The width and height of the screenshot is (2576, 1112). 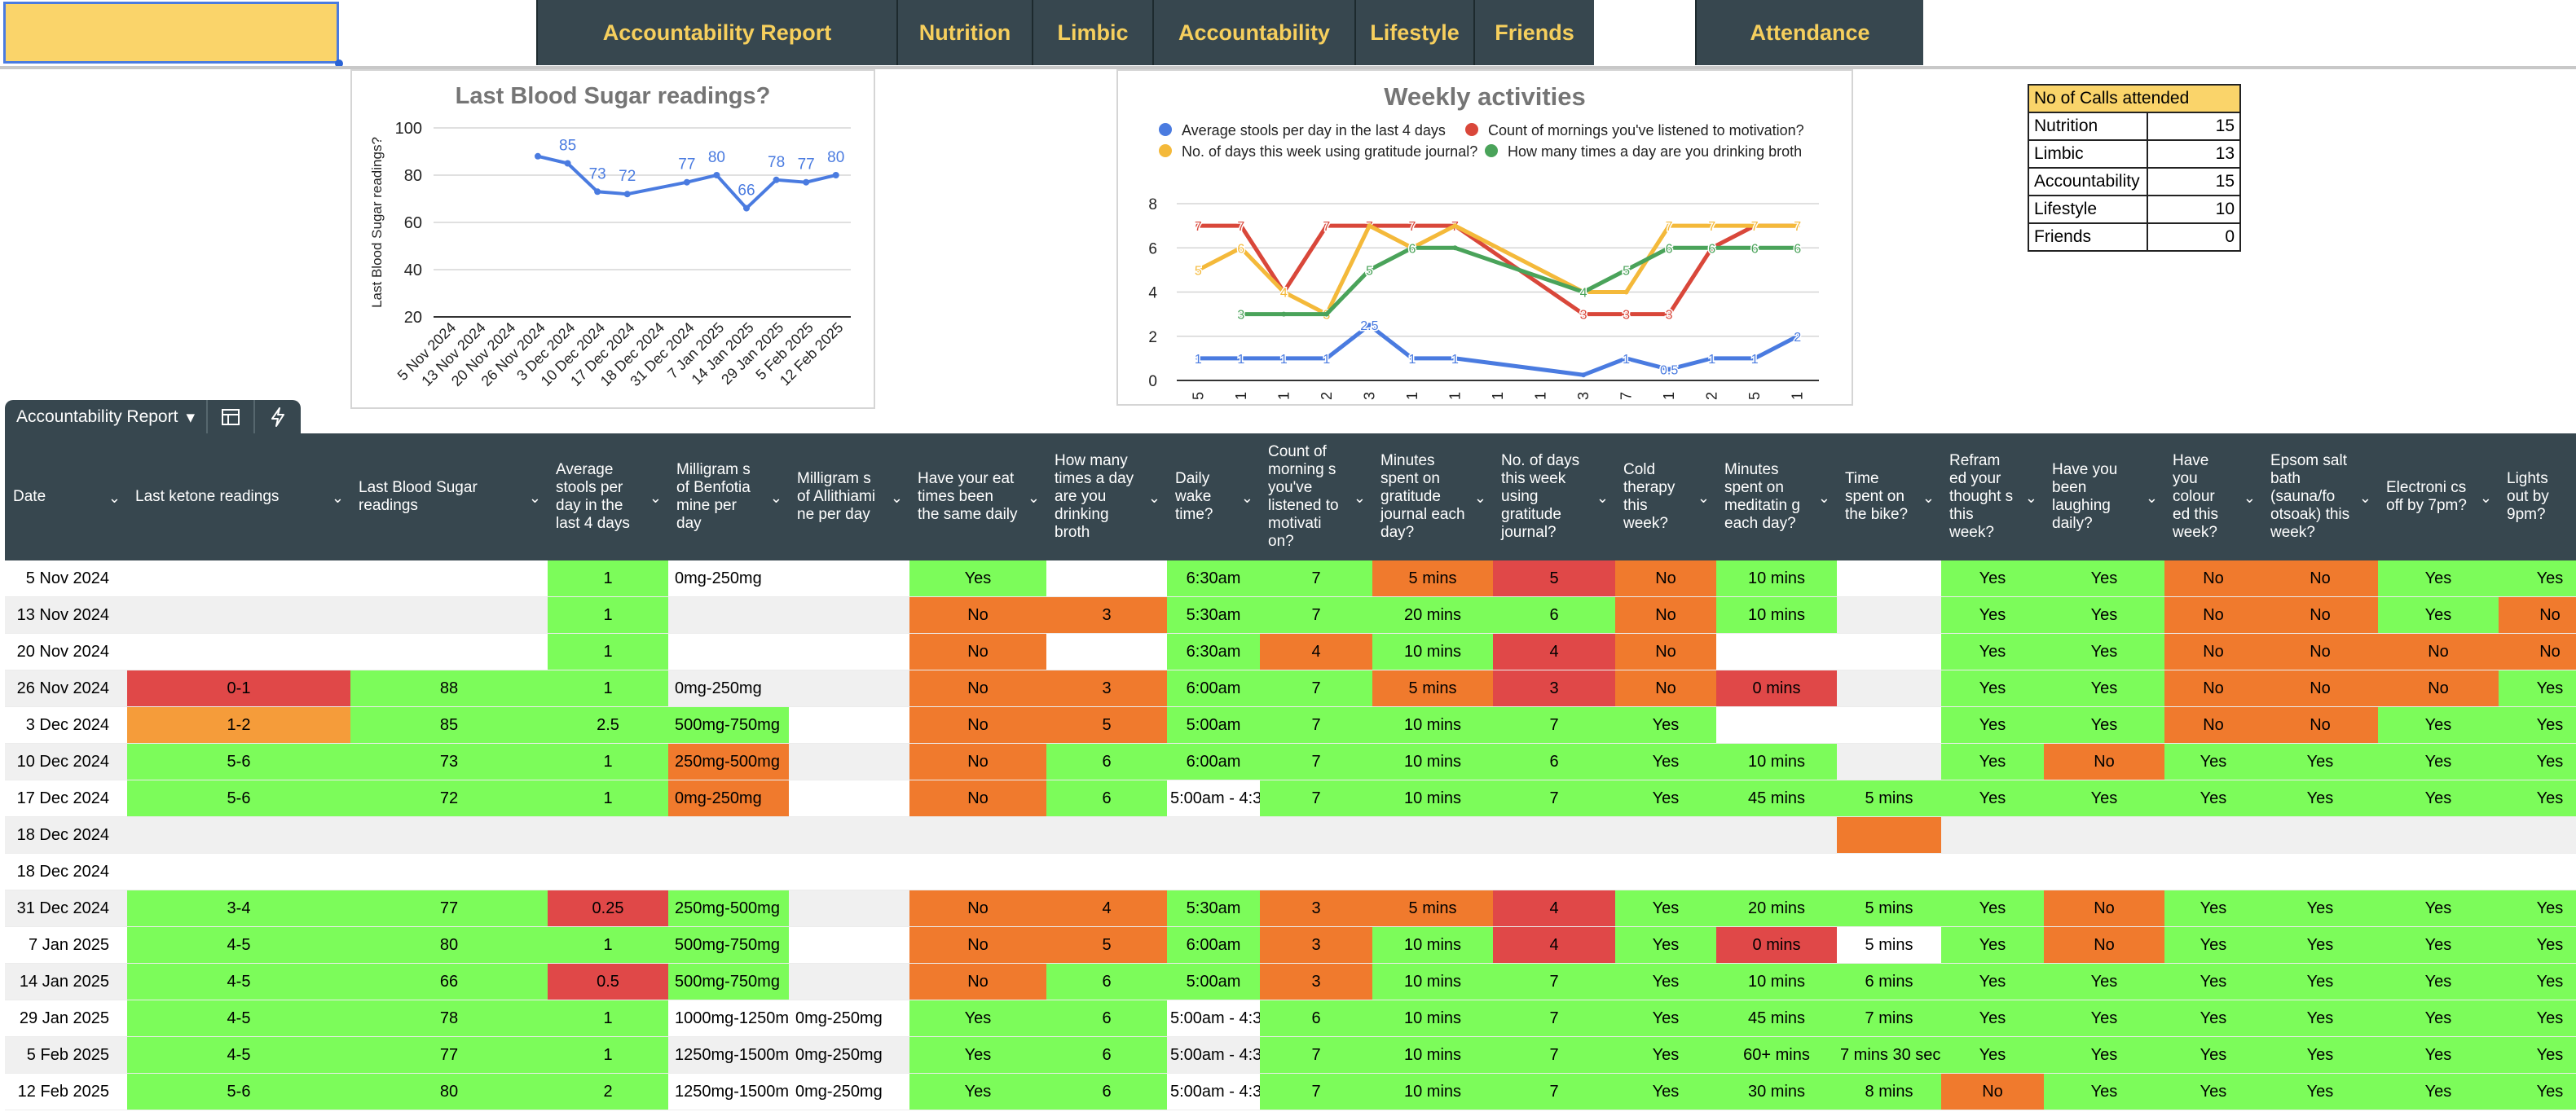 What do you see at coordinates (1889, 1091) in the screenshot?
I see `table-cell: 8 mins` at bounding box center [1889, 1091].